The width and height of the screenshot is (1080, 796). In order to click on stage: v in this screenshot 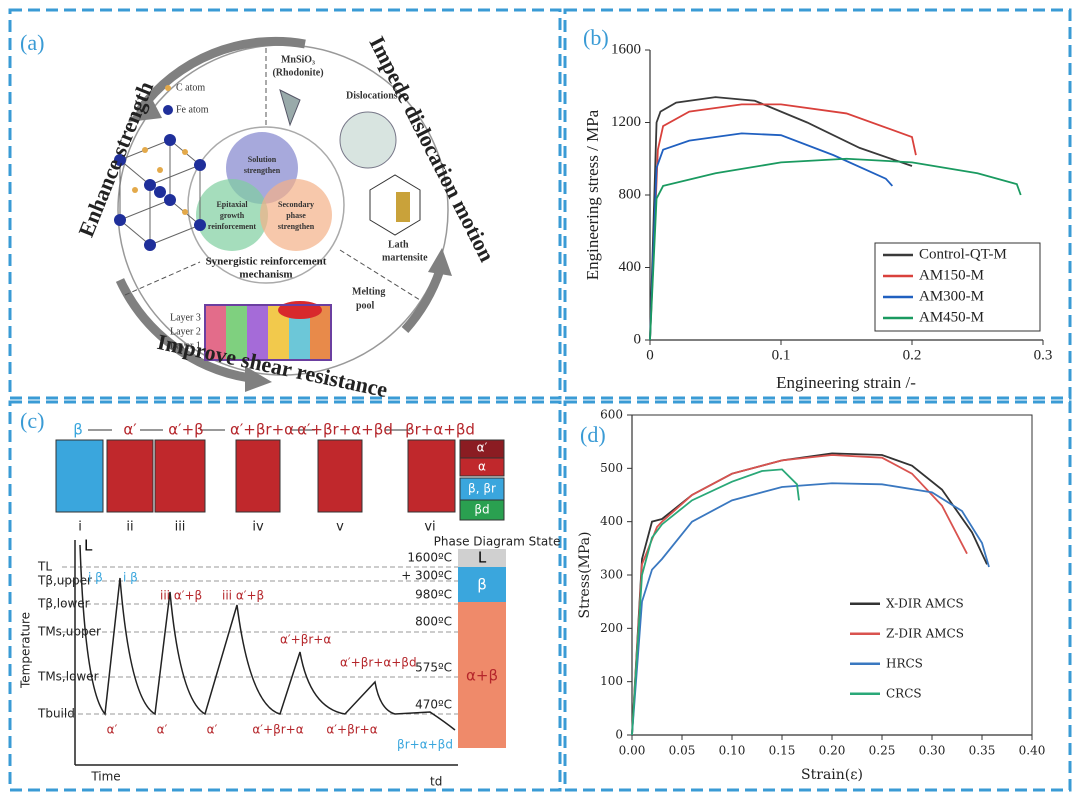, I will do `click(340, 527)`.